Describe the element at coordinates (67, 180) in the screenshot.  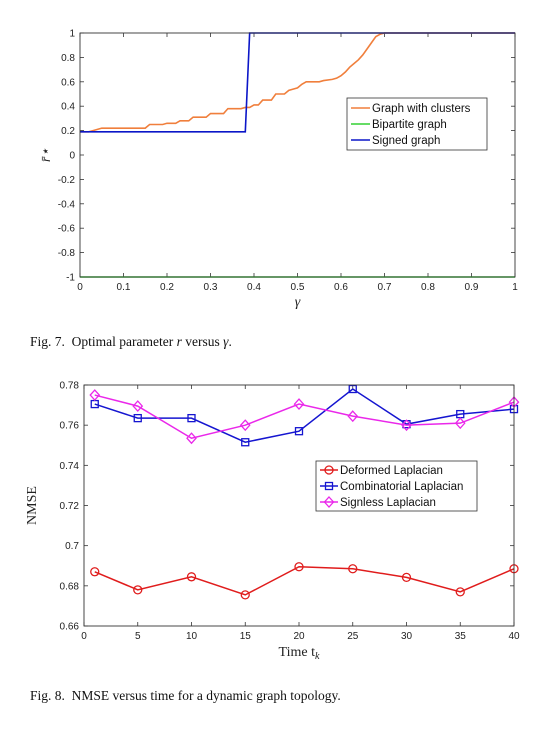
I see `fig7-ytick-label: -0.2` at that location.